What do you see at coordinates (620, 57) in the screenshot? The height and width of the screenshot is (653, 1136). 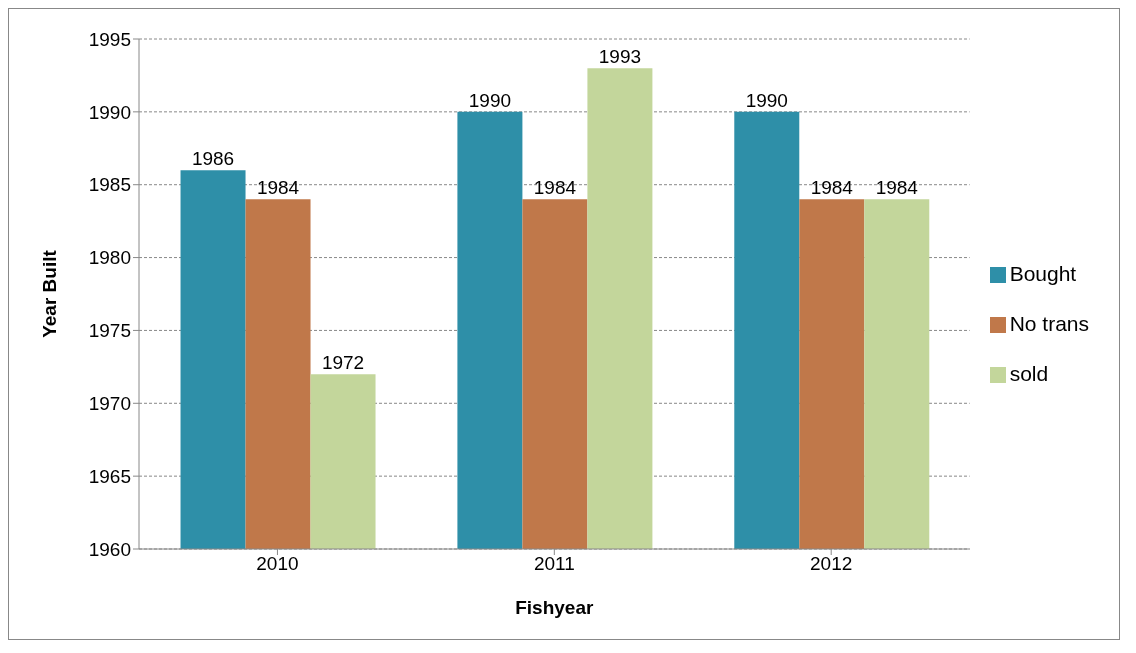 I see `data-label: 1993` at bounding box center [620, 57].